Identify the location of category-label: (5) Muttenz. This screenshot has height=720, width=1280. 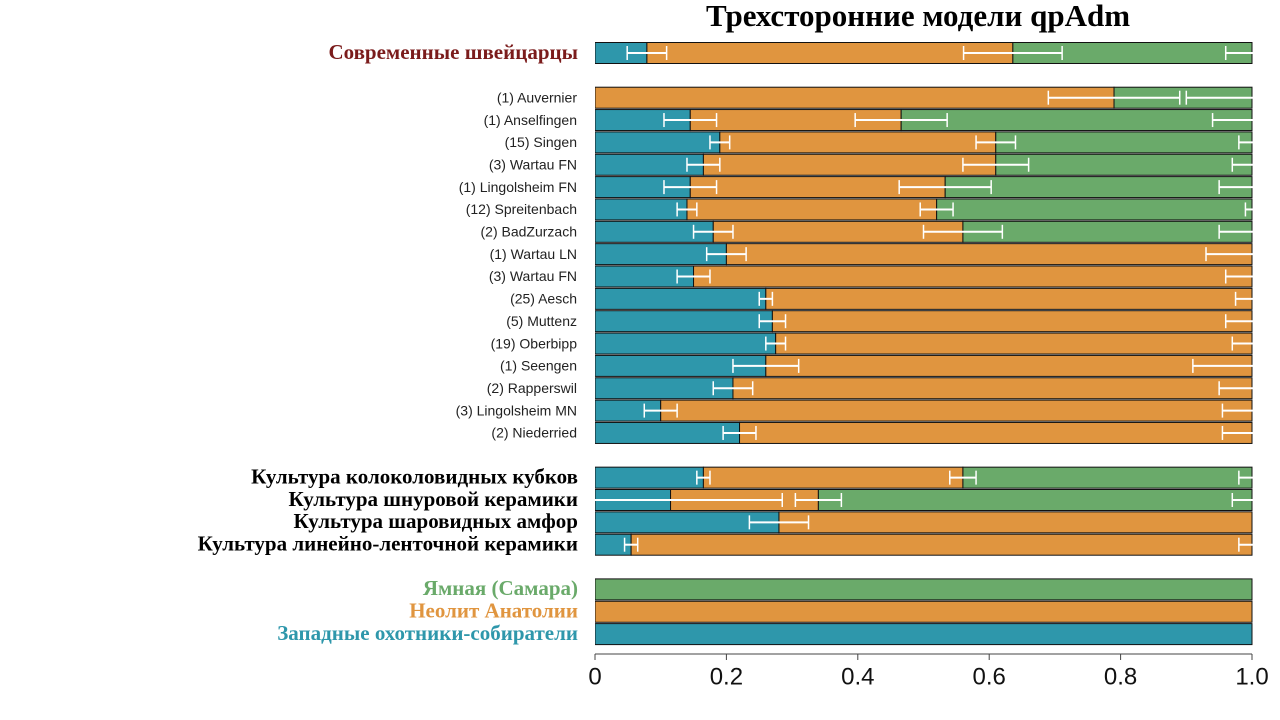
(541, 321).